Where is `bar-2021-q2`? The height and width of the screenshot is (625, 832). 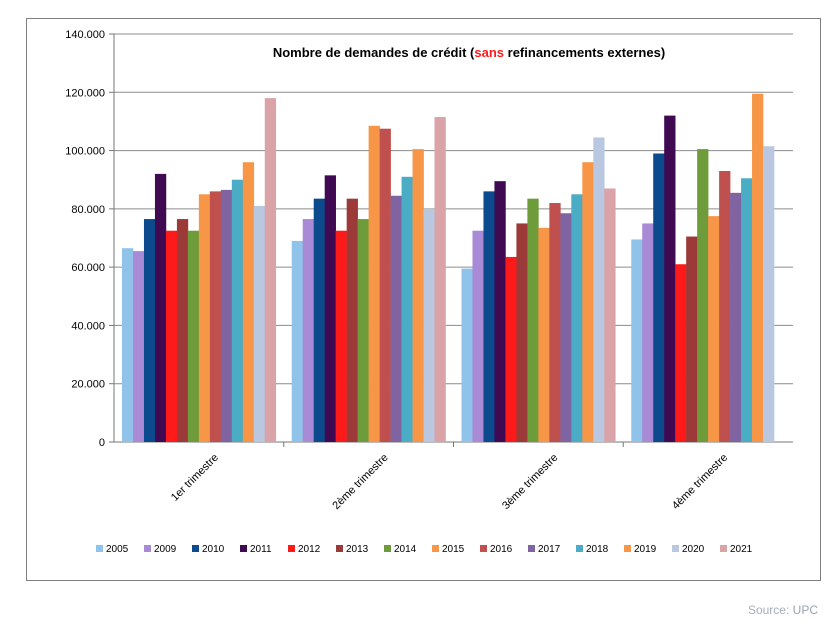 bar-2021-q2 is located at coordinates (440, 279).